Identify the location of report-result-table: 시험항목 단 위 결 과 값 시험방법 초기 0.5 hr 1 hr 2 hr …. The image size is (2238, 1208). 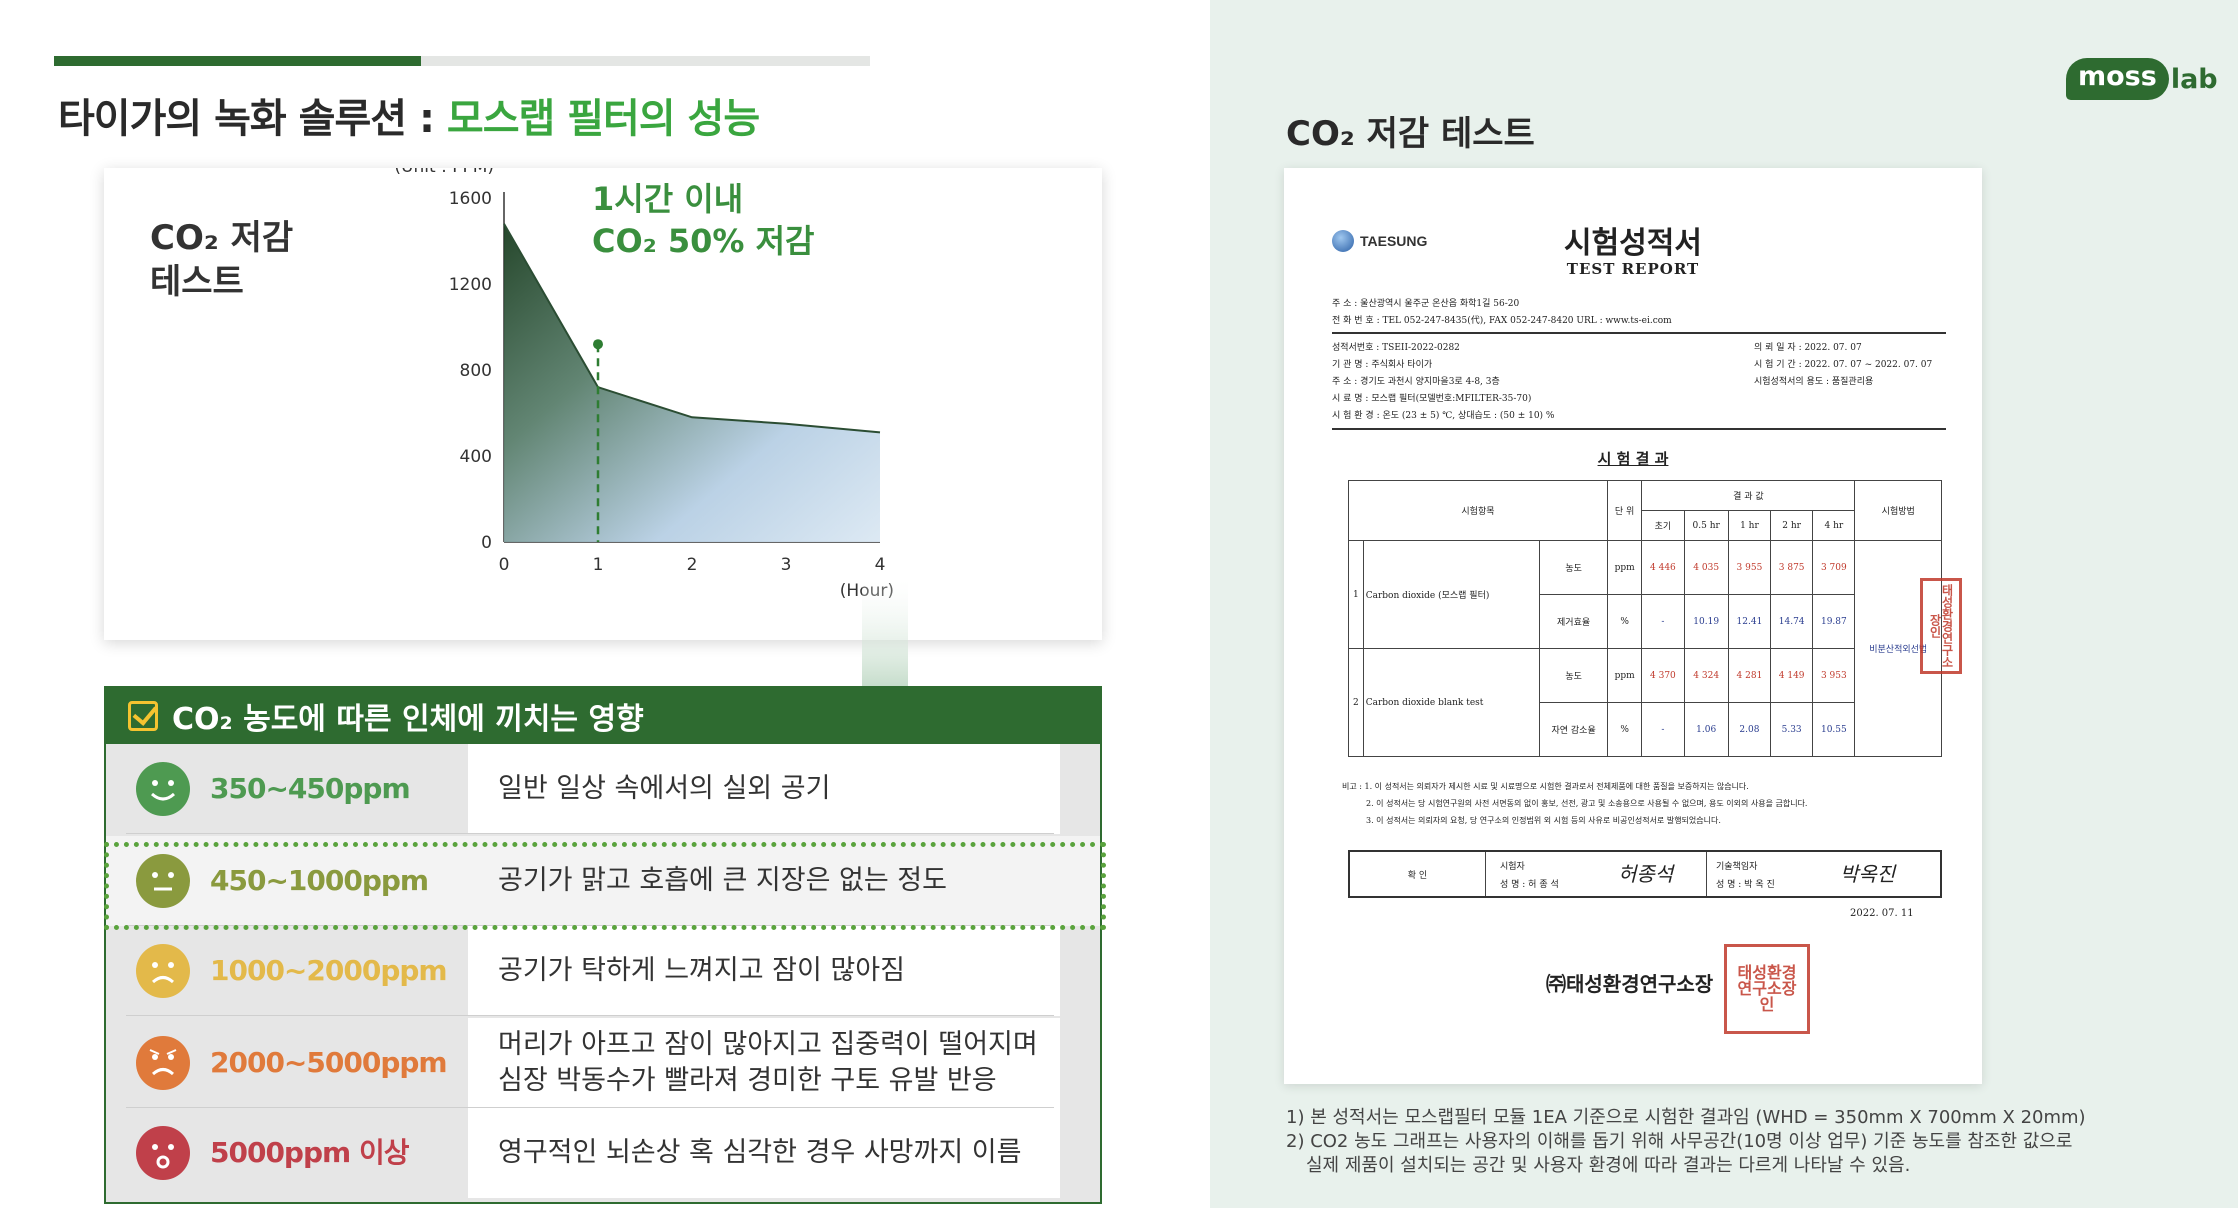
(1645, 618).